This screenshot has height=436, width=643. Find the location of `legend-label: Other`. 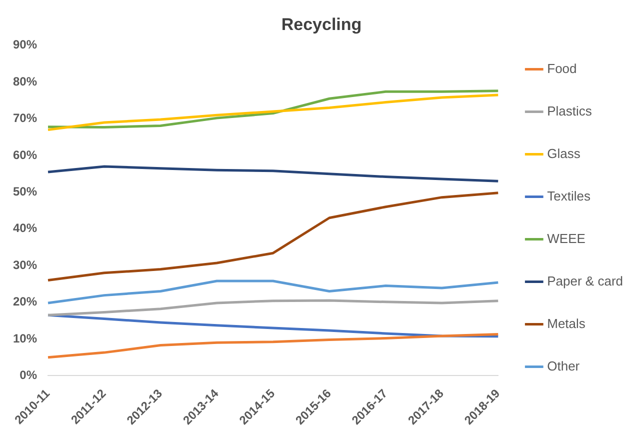

legend-label: Other is located at coordinates (563, 366).